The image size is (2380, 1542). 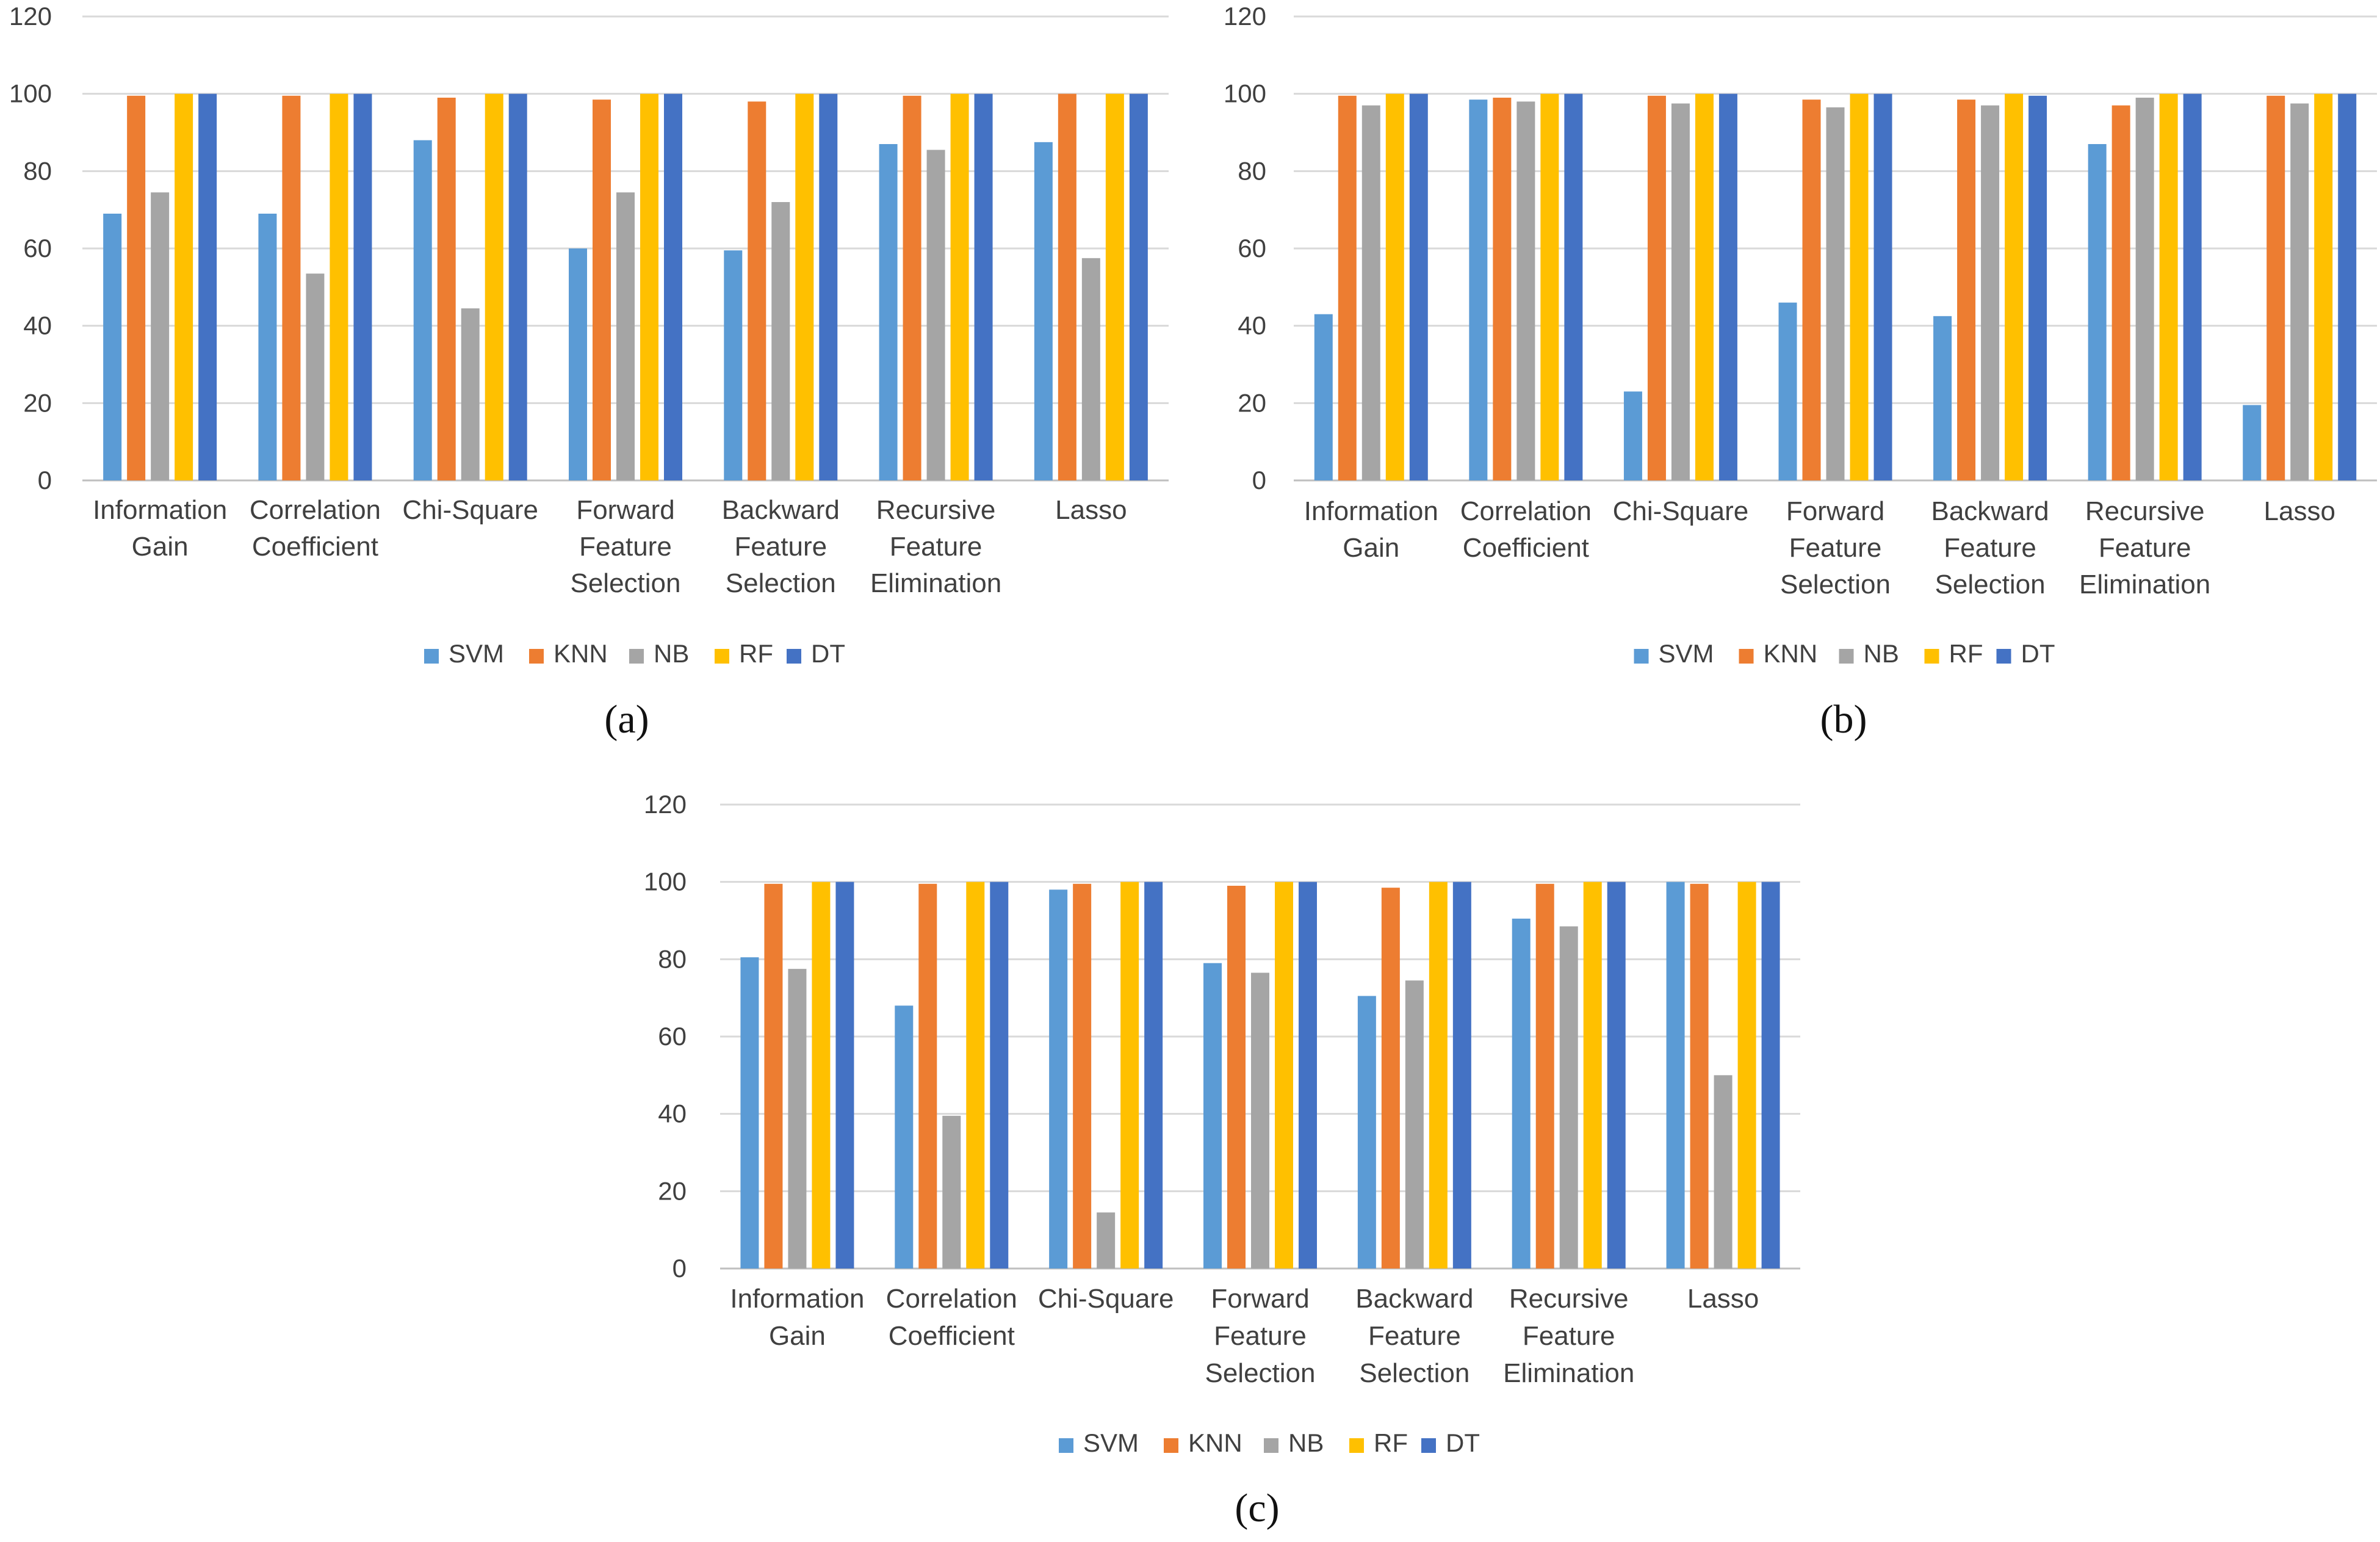 What do you see at coordinates (1171, 1445) in the screenshot?
I see `legend-swatch-knn` at bounding box center [1171, 1445].